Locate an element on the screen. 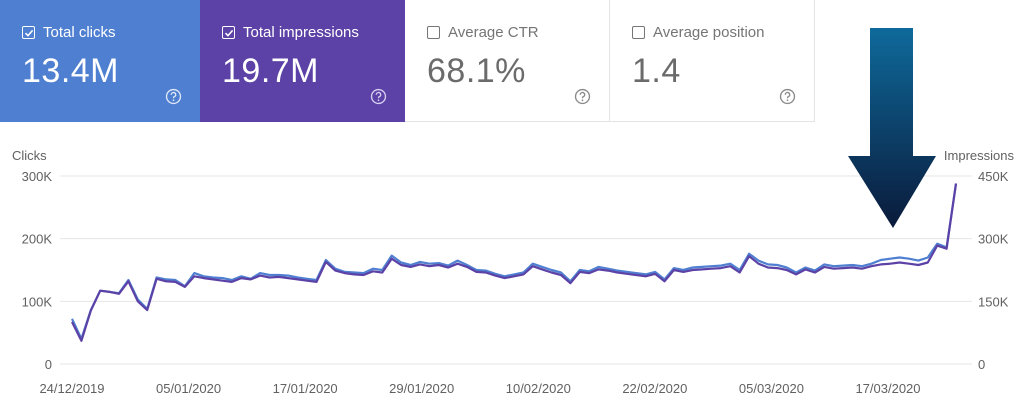 Image resolution: width=1024 pixels, height=416 pixels. average-position-header: Average position is located at coordinates (698, 32).